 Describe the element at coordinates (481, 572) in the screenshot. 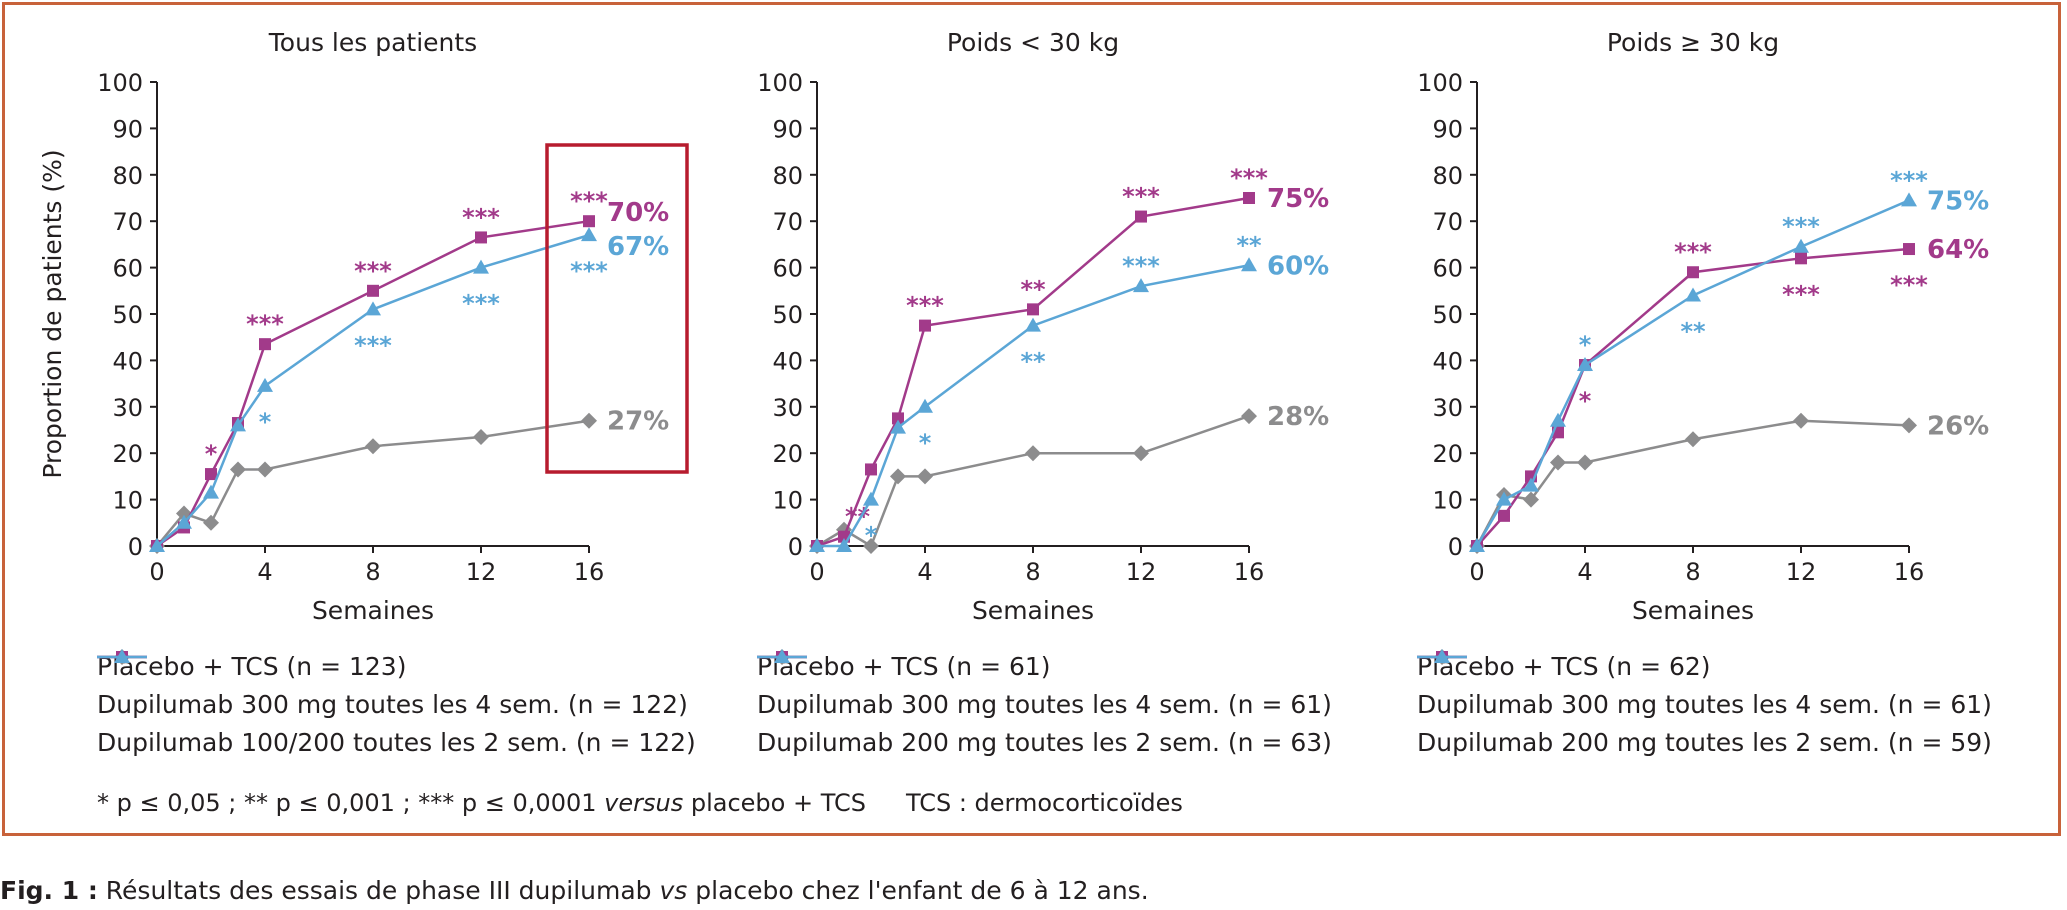

I see `x-tick-label: 12` at that location.